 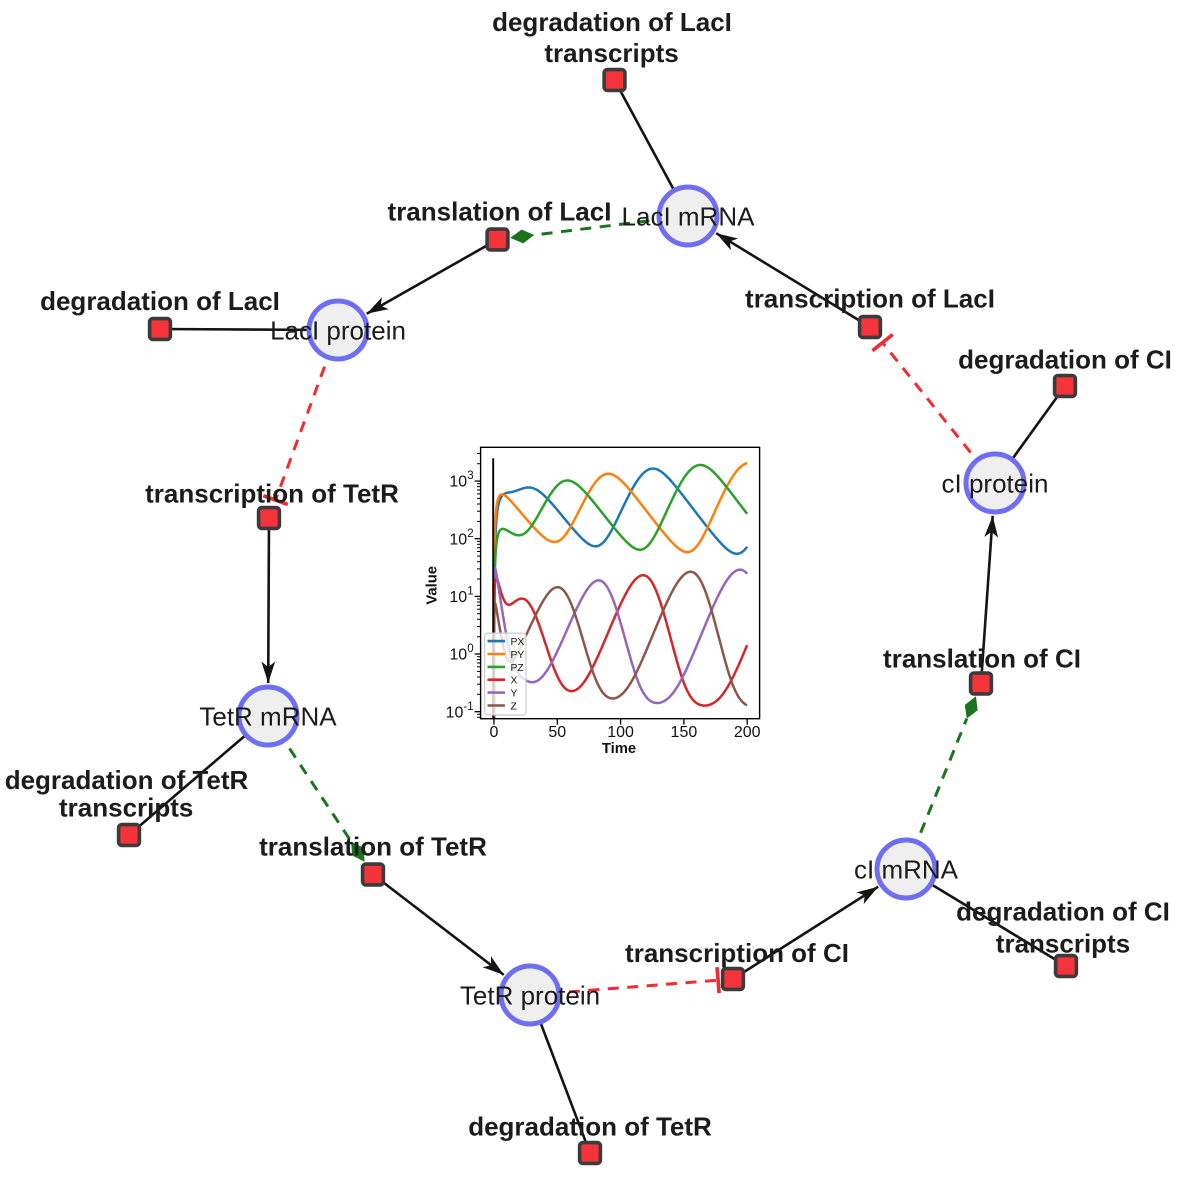 I want to click on svg-text: 50, so click(x=557, y=732).